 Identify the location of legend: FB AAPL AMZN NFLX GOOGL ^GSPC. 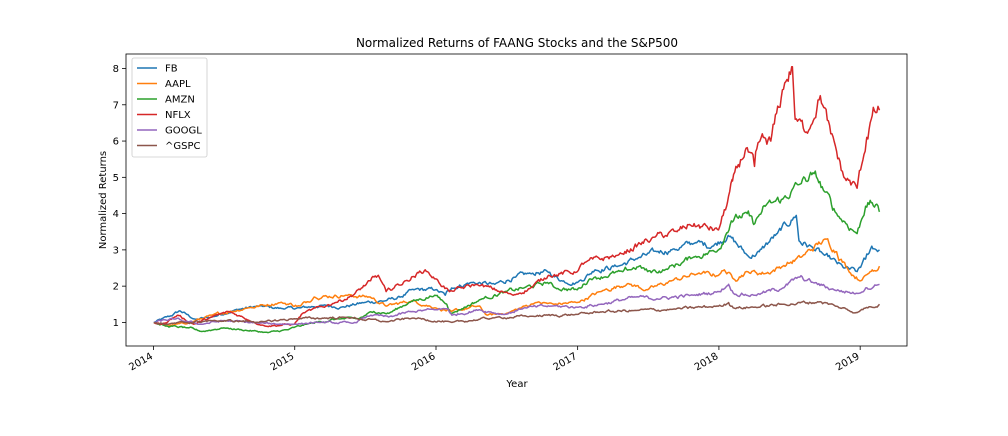
(169, 107).